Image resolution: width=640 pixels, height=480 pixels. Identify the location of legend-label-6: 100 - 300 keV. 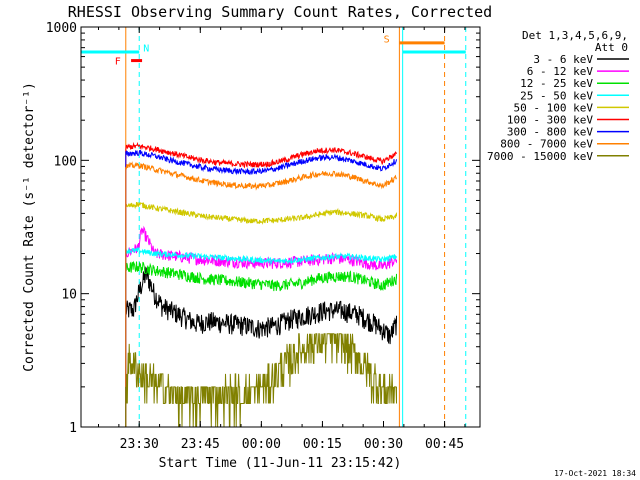
(550, 120).